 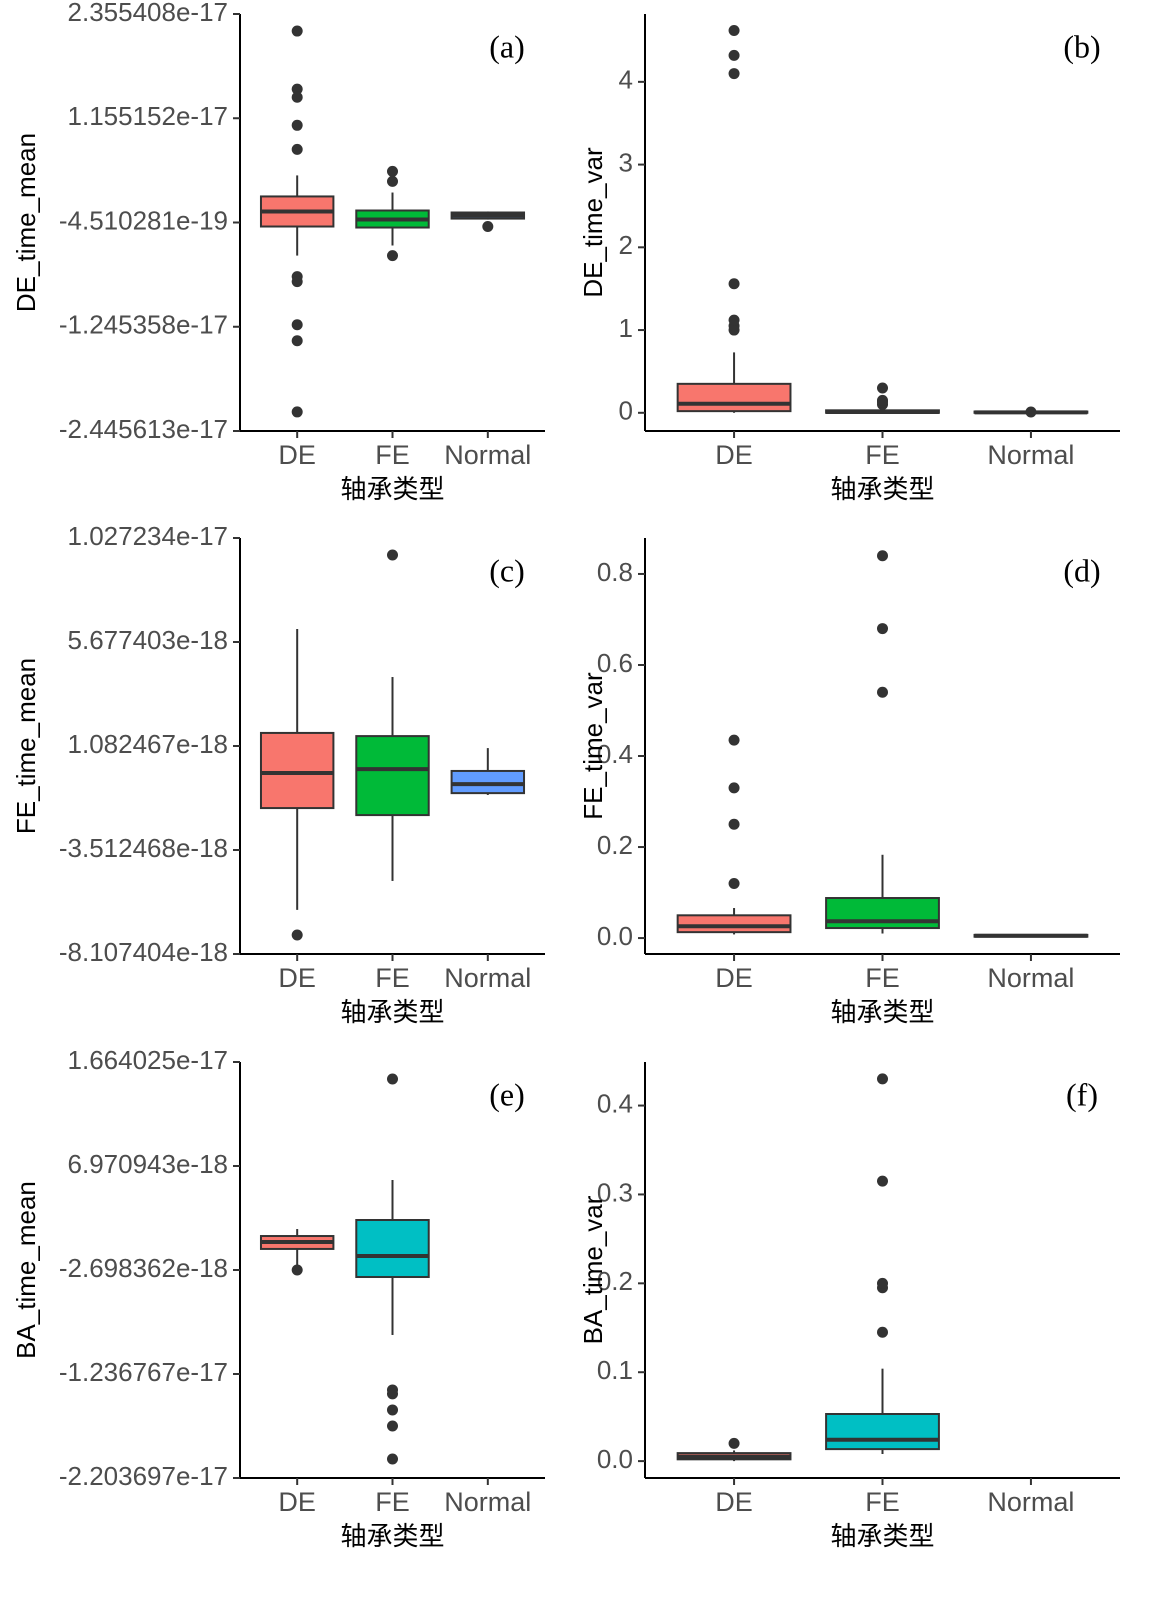 What do you see at coordinates (626, 411) in the screenshot?
I see `y-tick-label: 0` at bounding box center [626, 411].